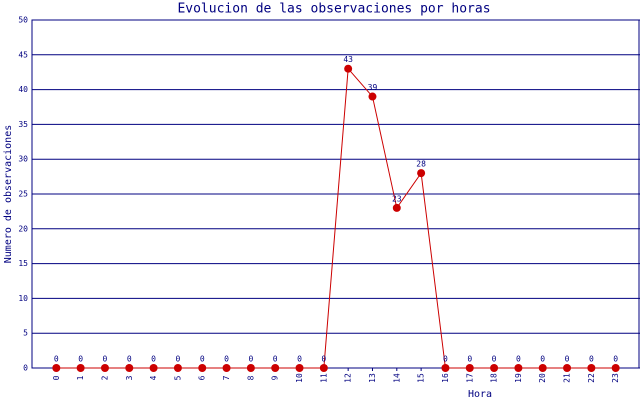  Describe the element at coordinates (23, 89) in the screenshot. I see `y-tick-label: 40` at that location.